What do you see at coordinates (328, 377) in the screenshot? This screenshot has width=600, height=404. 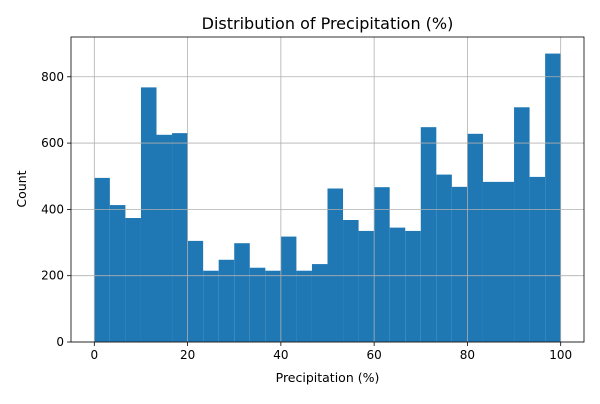 I see `x-axis-label: Precipitation (%)` at bounding box center [328, 377].